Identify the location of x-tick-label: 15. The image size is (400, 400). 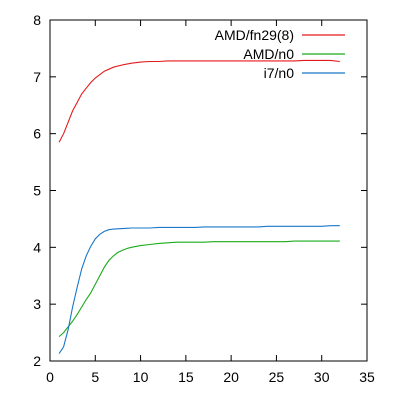
(186, 377).